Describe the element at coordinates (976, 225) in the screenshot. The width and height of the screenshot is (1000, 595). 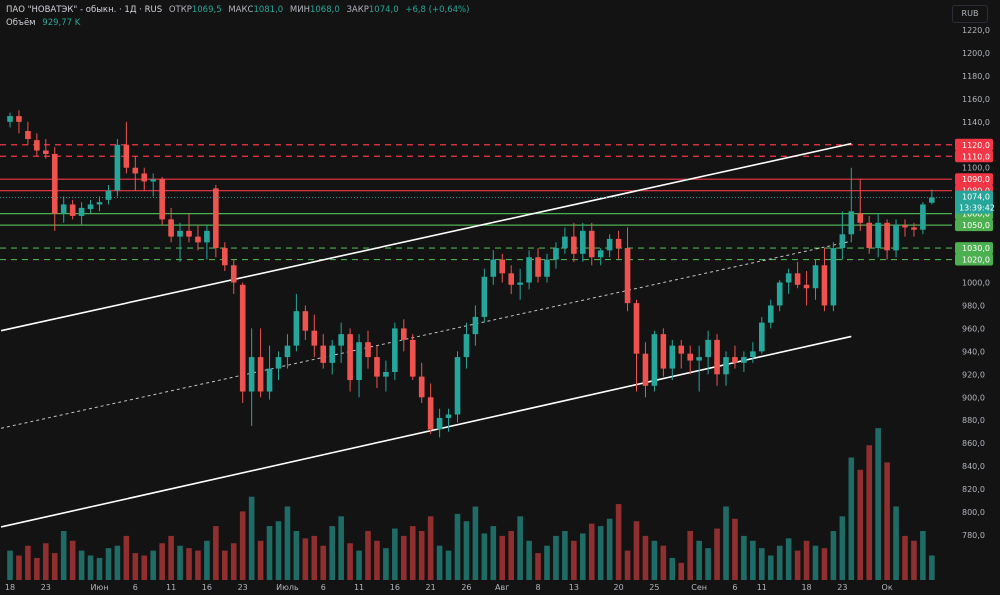
I see `level-tag-label: 1050,0` at that location.